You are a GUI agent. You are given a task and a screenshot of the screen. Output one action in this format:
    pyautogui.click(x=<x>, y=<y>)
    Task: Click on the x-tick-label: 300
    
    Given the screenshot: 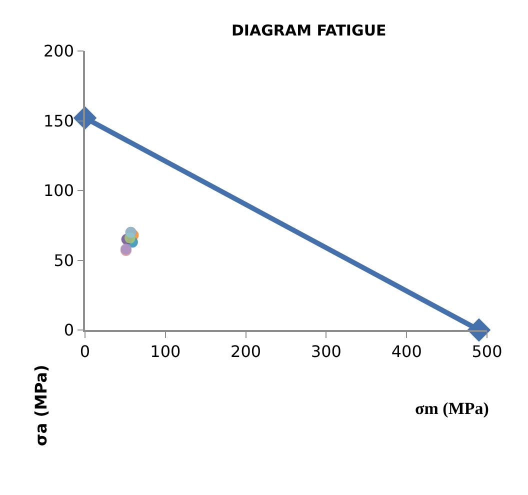 What is the action you would take?
    pyautogui.click(x=326, y=351)
    